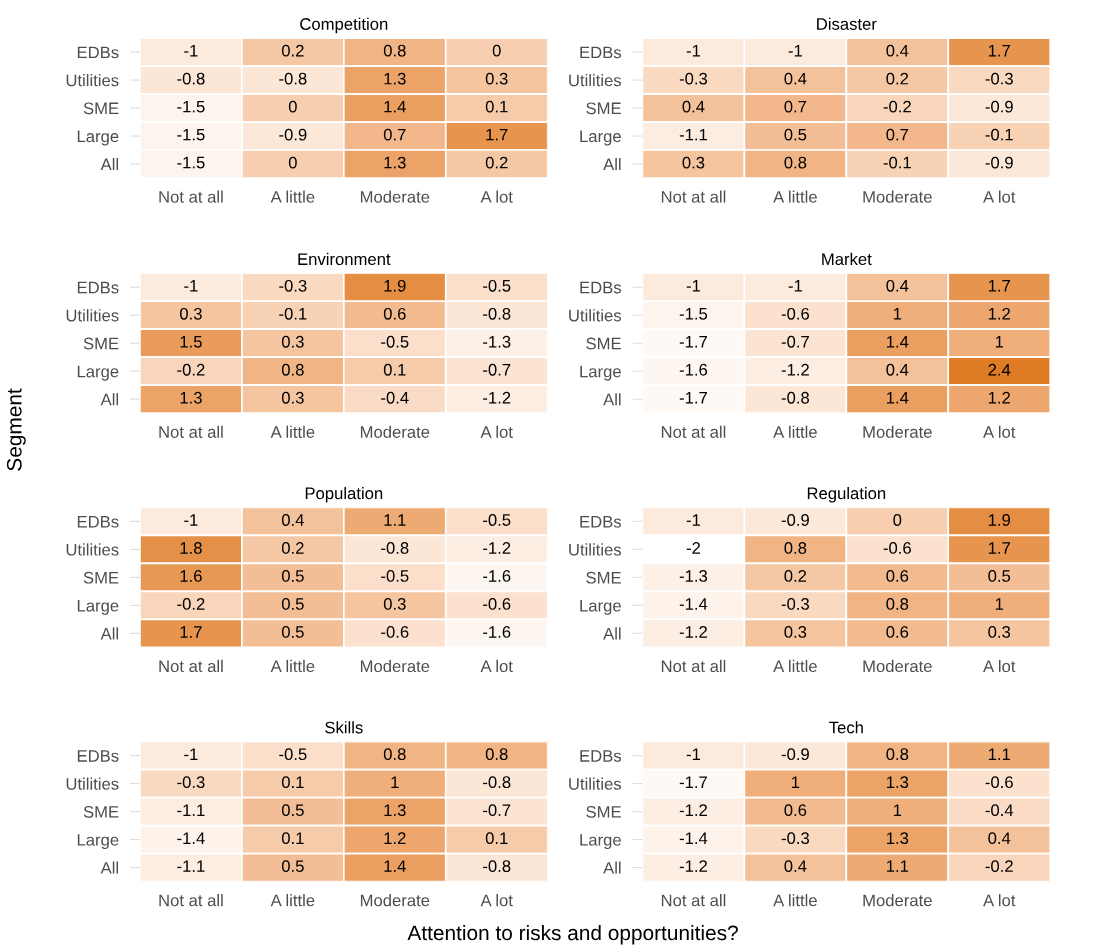  I want to click on data-label: -0.4, so click(999, 810).